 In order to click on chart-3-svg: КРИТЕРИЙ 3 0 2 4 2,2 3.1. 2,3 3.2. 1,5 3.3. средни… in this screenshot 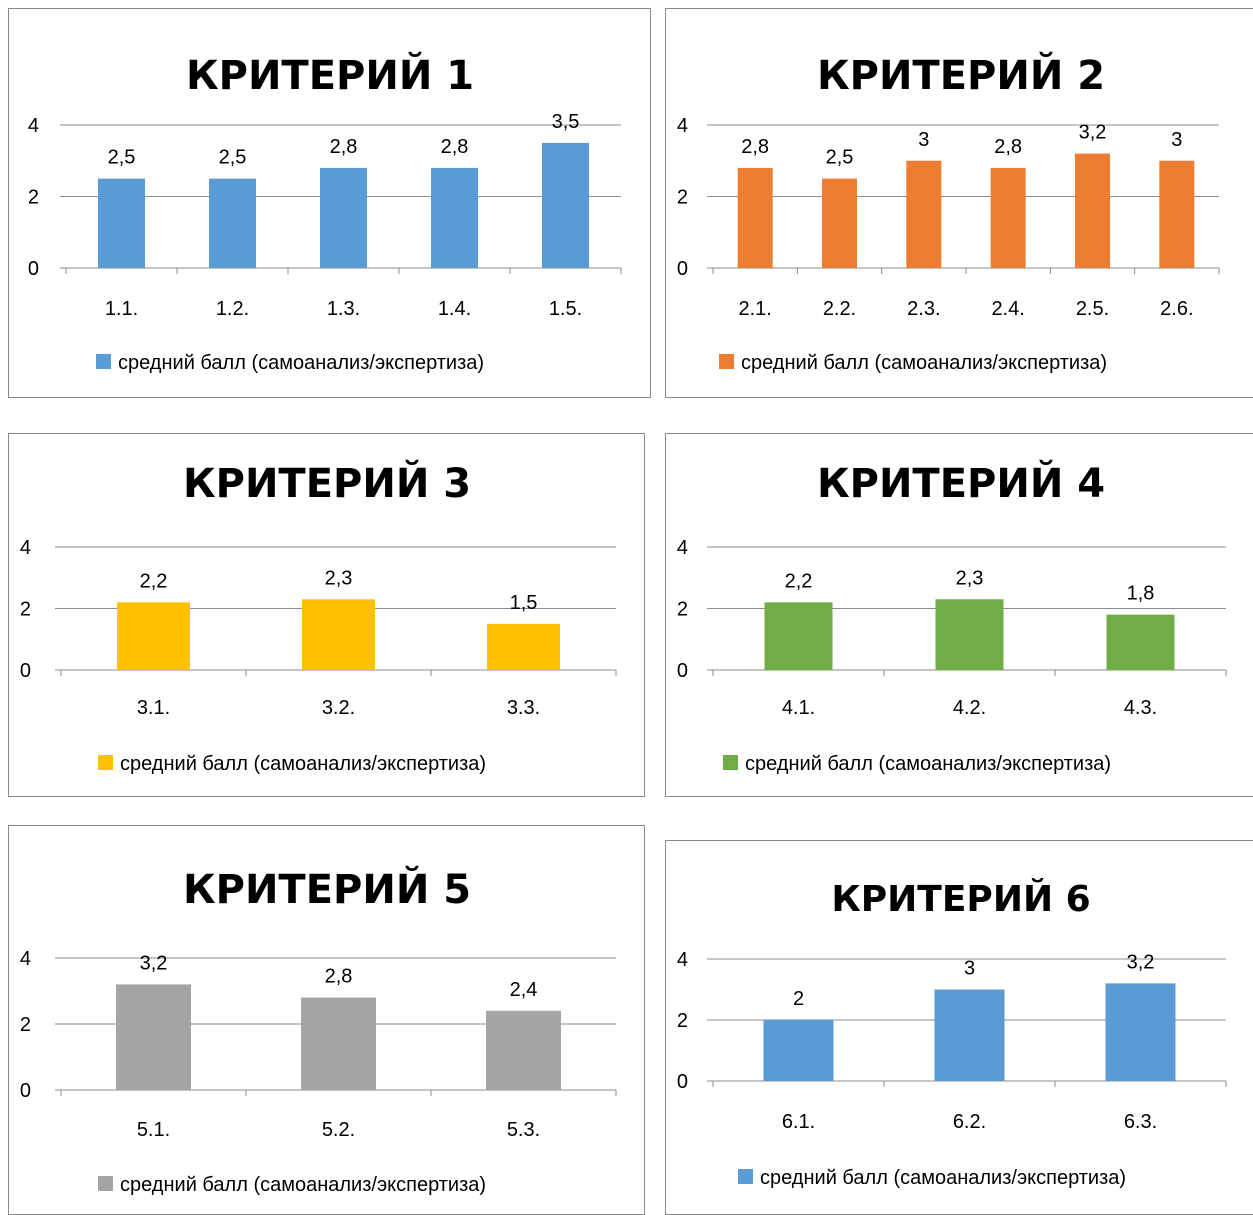, I will do `click(318, 617)`.